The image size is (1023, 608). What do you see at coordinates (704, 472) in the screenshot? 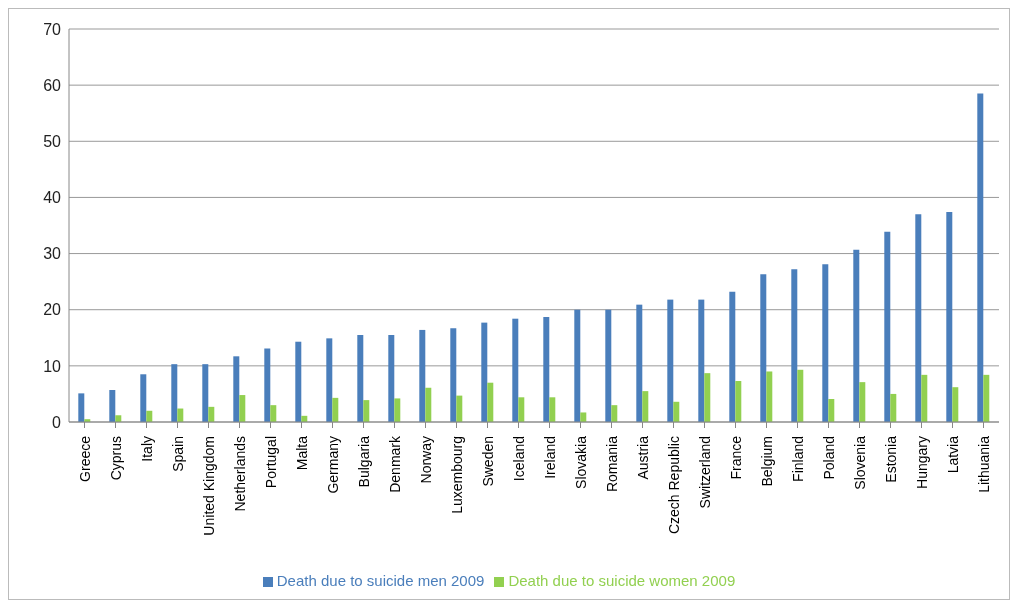
I see `x-tick-label: Switzerland` at bounding box center [704, 472].